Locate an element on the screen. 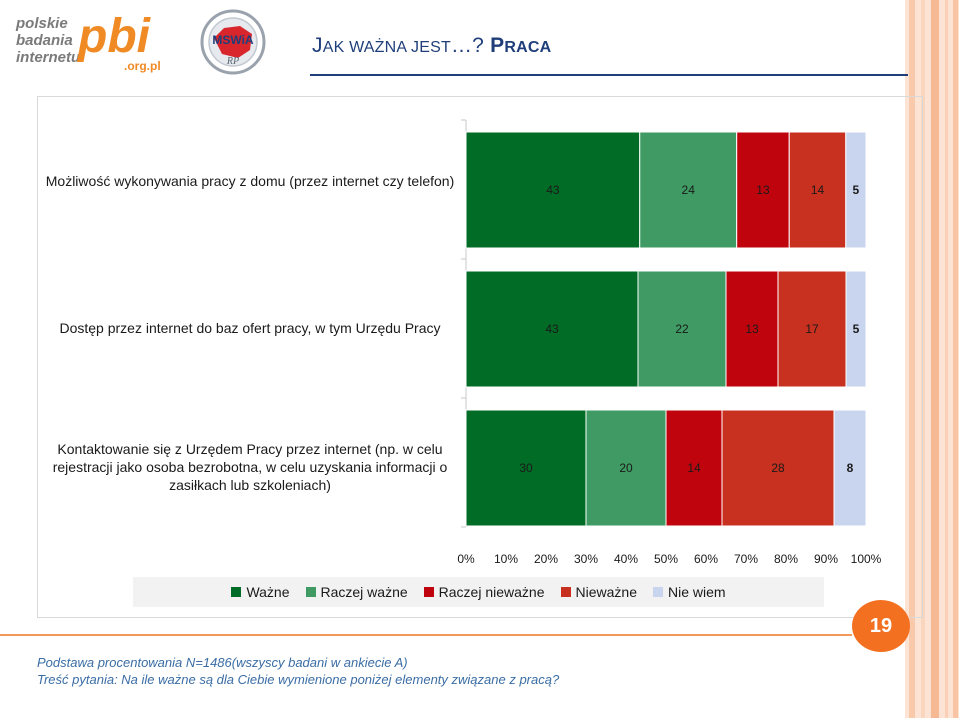 Image resolution: width=959 pixels, height=718 pixels. title-rest-2: RACA is located at coordinates (528, 47).